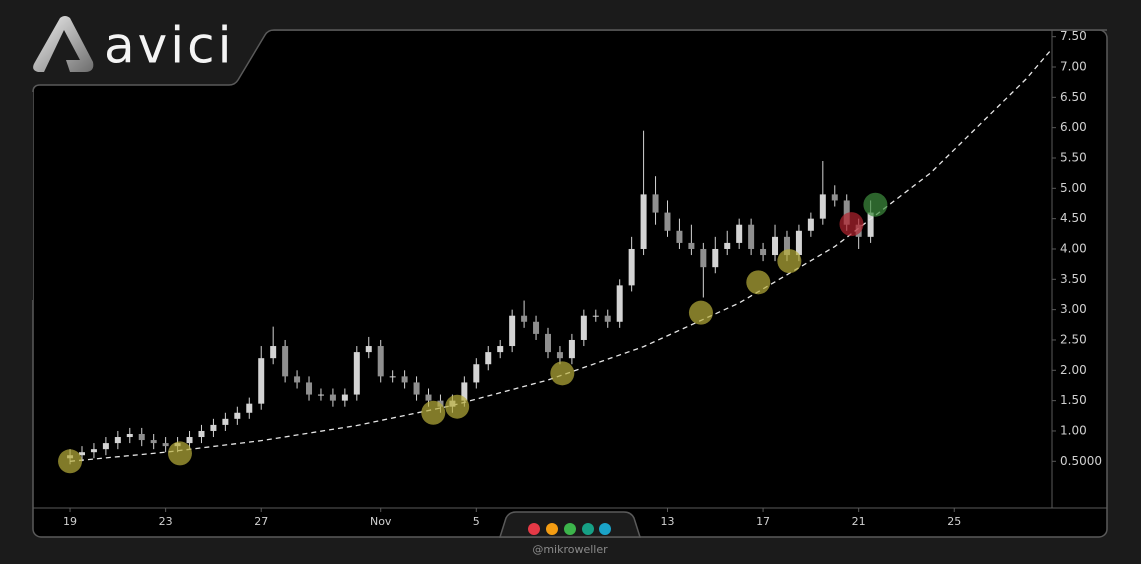 The width and height of the screenshot is (1141, 564). What do you see at coordinates (1073, 339) in the screenshot?
I see `y-tick-label: 2.50` at bounding box center [1073, 339].